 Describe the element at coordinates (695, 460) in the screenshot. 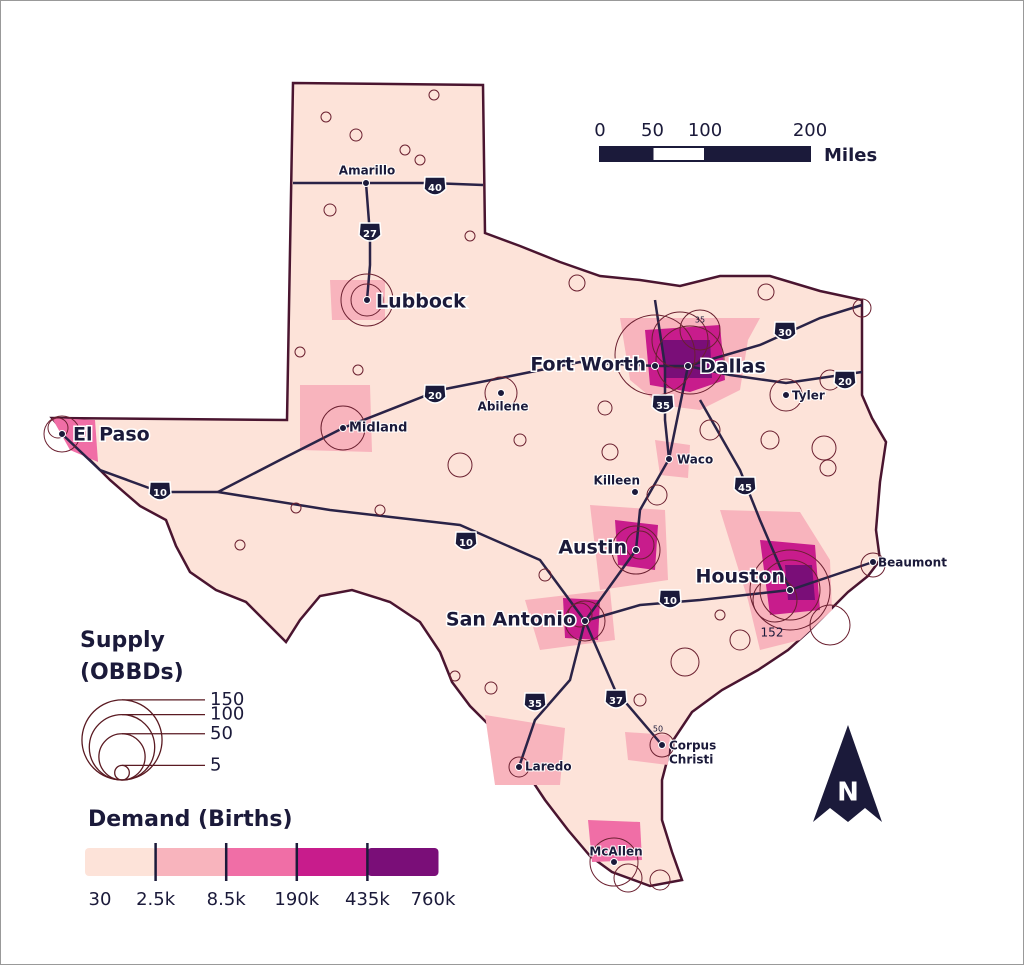

I see `city-label: Waco` at that location.